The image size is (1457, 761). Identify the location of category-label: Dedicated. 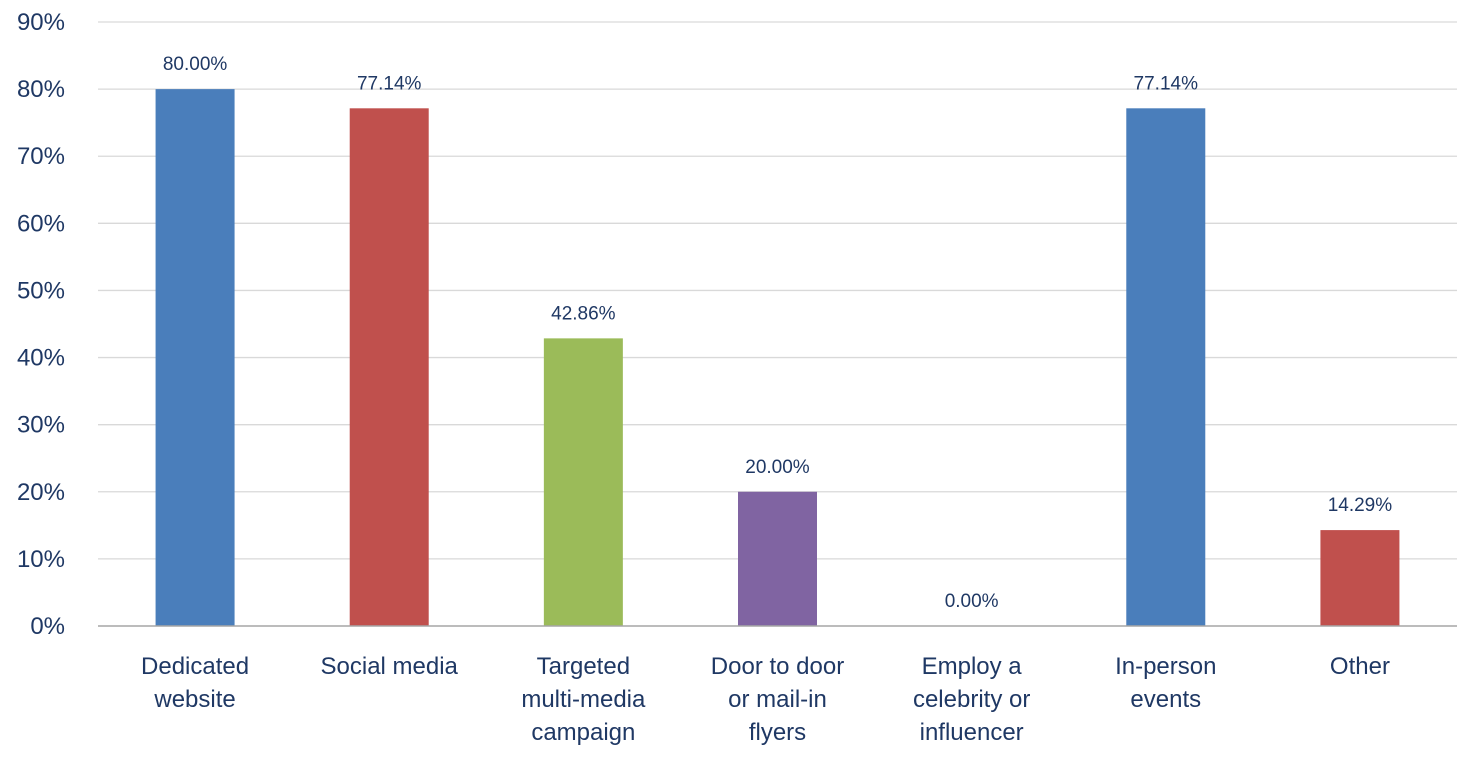
(195, 666).